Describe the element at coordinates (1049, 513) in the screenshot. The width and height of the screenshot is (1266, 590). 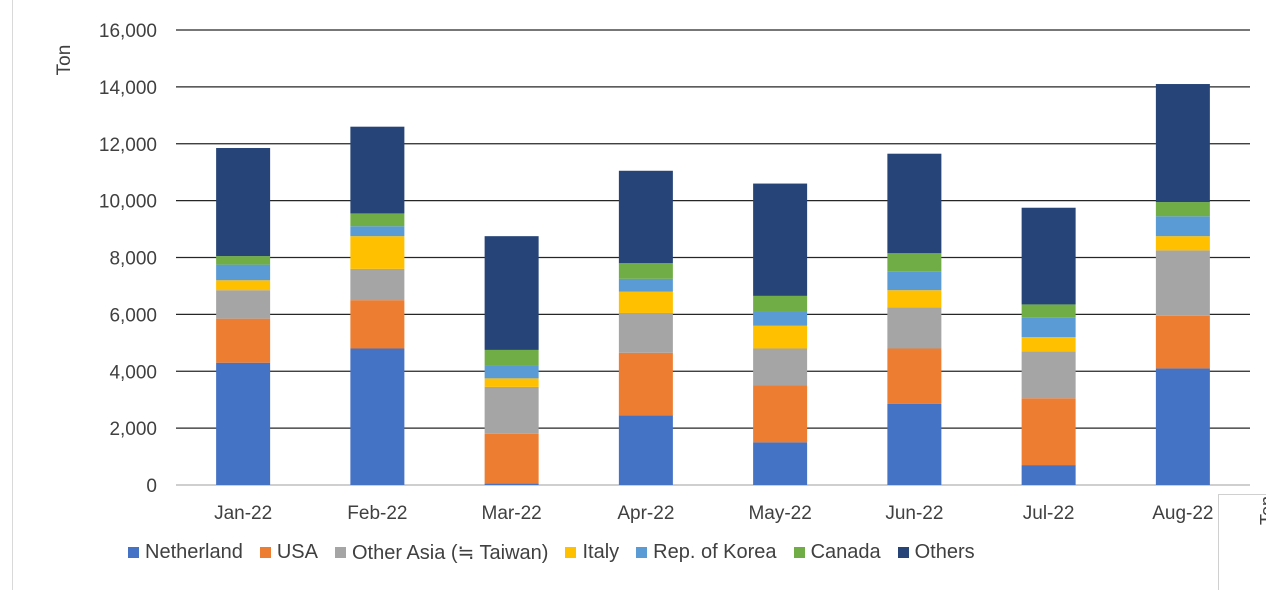
I see `x-tick-label: Jul-22` at that location.